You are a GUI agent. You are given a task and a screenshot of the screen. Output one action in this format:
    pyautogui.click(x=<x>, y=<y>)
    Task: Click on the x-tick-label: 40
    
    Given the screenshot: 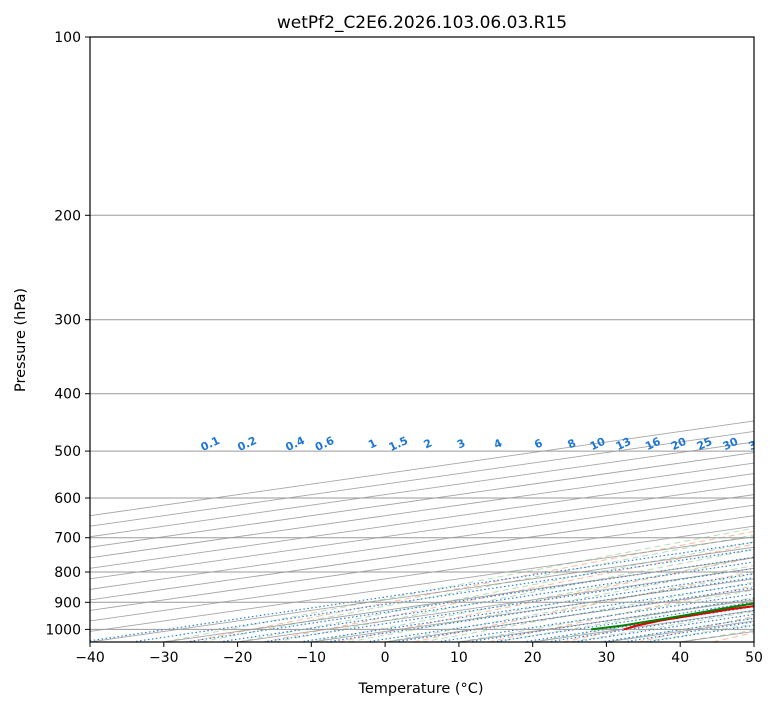 What is the action you would take?
    pyautogui.click(x=680, y=658)
    